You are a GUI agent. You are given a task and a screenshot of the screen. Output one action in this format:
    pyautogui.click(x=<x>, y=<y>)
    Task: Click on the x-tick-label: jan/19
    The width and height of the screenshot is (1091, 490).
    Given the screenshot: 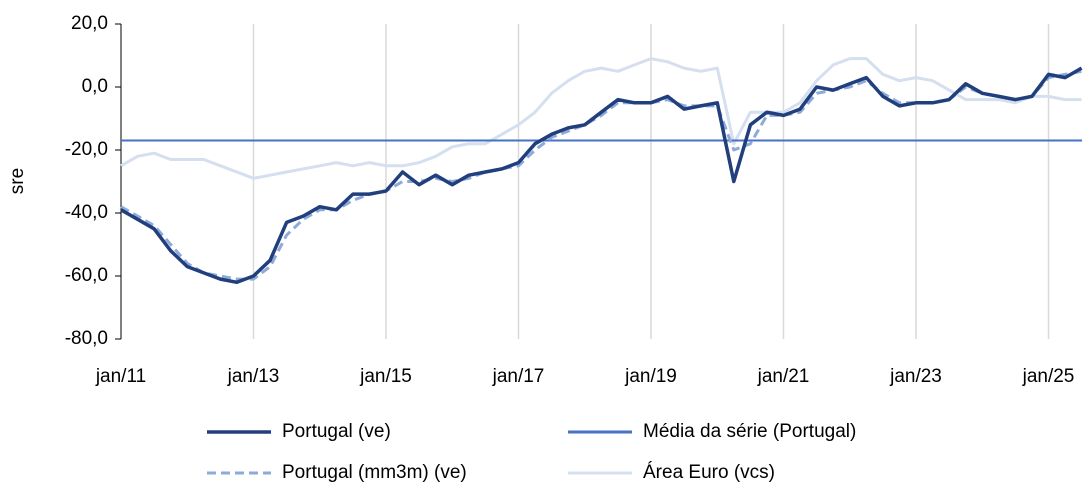 What is the action you would take?
    pyautogui.click(x=650, y=376)
    